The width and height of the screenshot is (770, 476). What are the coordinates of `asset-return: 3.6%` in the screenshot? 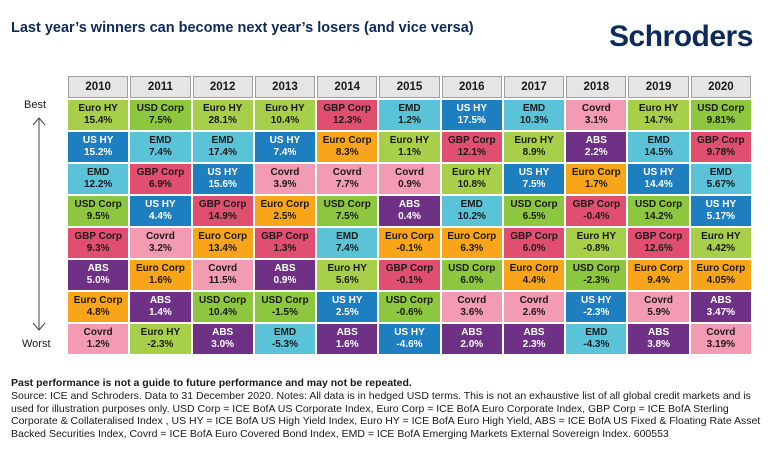 It's located at (472, 312).